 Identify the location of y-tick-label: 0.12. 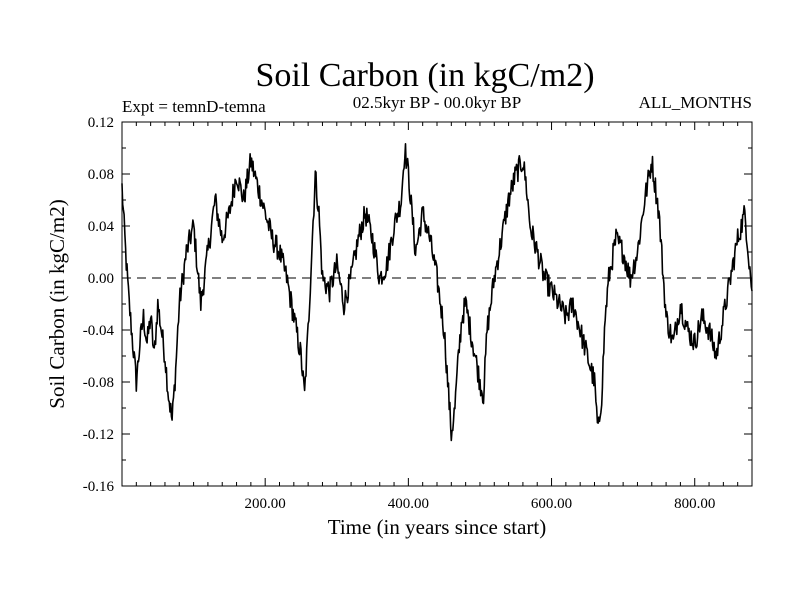
(101, 123).